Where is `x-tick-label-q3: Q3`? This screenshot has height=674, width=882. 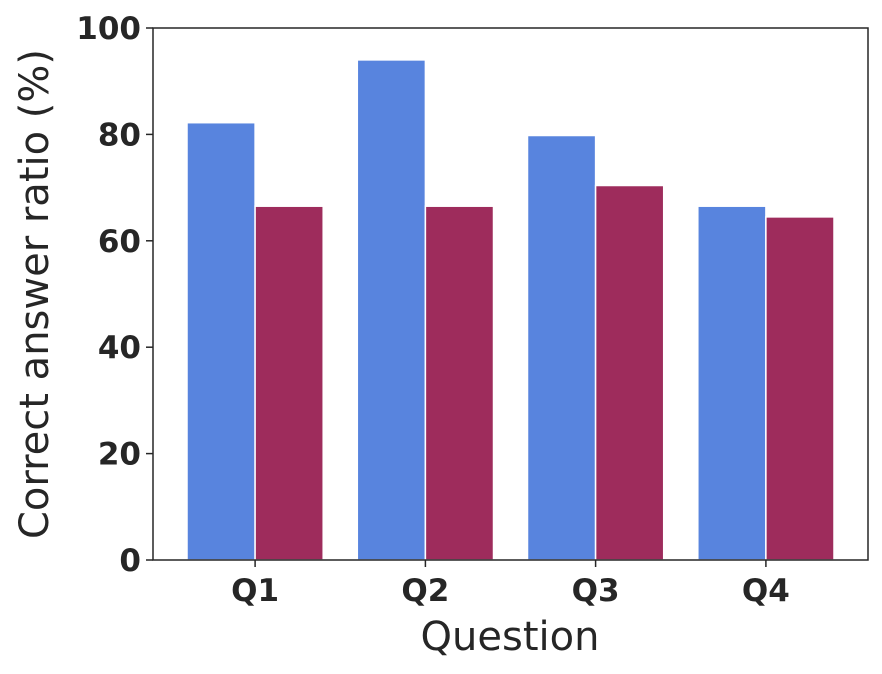
x-tick-label-q3: Q3 is located at coordinates (596, 591).